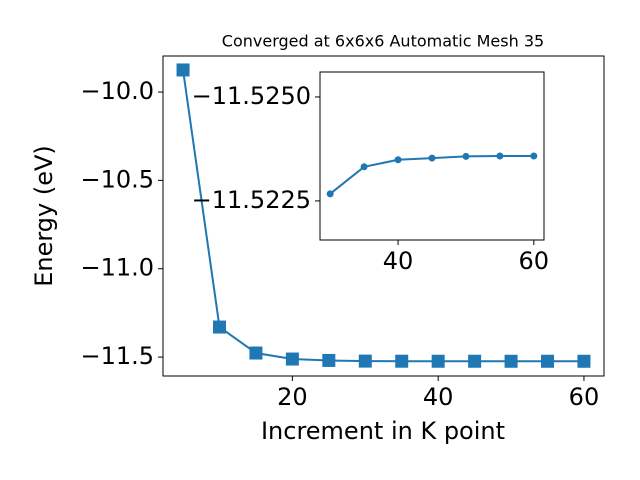 The height and width of the screenshot is (480, 640). I want to click on y-tick-label: −11.5250, so click(251, 96).